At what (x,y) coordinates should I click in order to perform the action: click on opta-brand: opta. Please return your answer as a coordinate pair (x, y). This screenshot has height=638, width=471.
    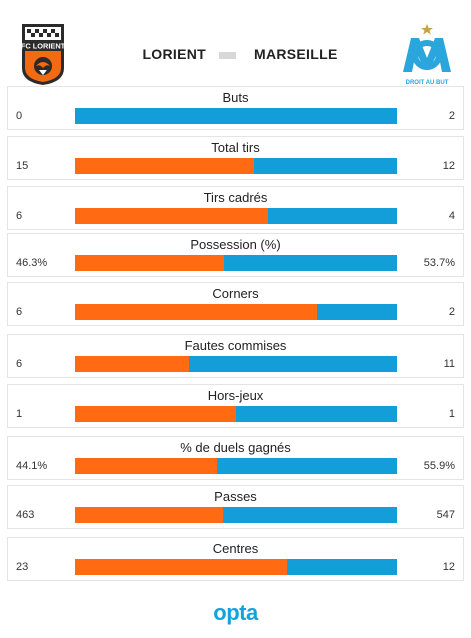
    Looking at the image, I should click on (235, 612).